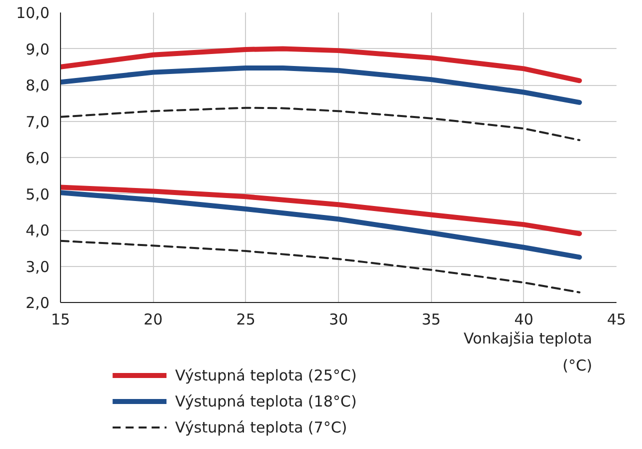 Image resolution: width=642 pixels, height=449 pixels. Describe the element at coordinates (38, 231) in the screenshot. I see `y-tick-label: 4,0` at that location.